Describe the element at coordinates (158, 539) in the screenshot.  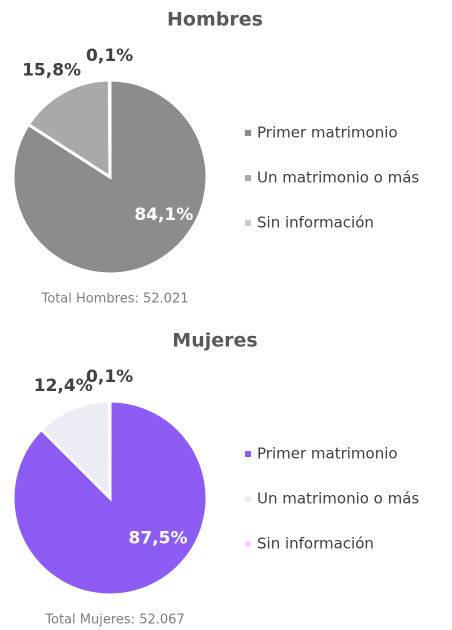
I see `data-label: 87,5%` at that location.